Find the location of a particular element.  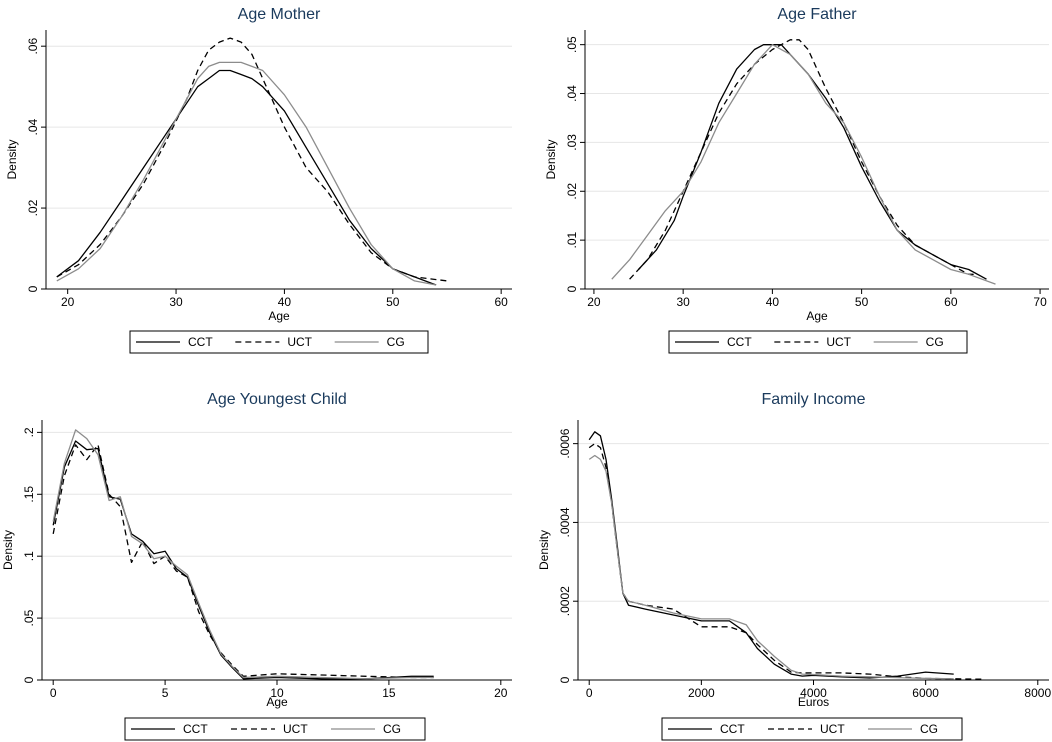

y-tick-label: .03 is located at coordinates (572, 142).